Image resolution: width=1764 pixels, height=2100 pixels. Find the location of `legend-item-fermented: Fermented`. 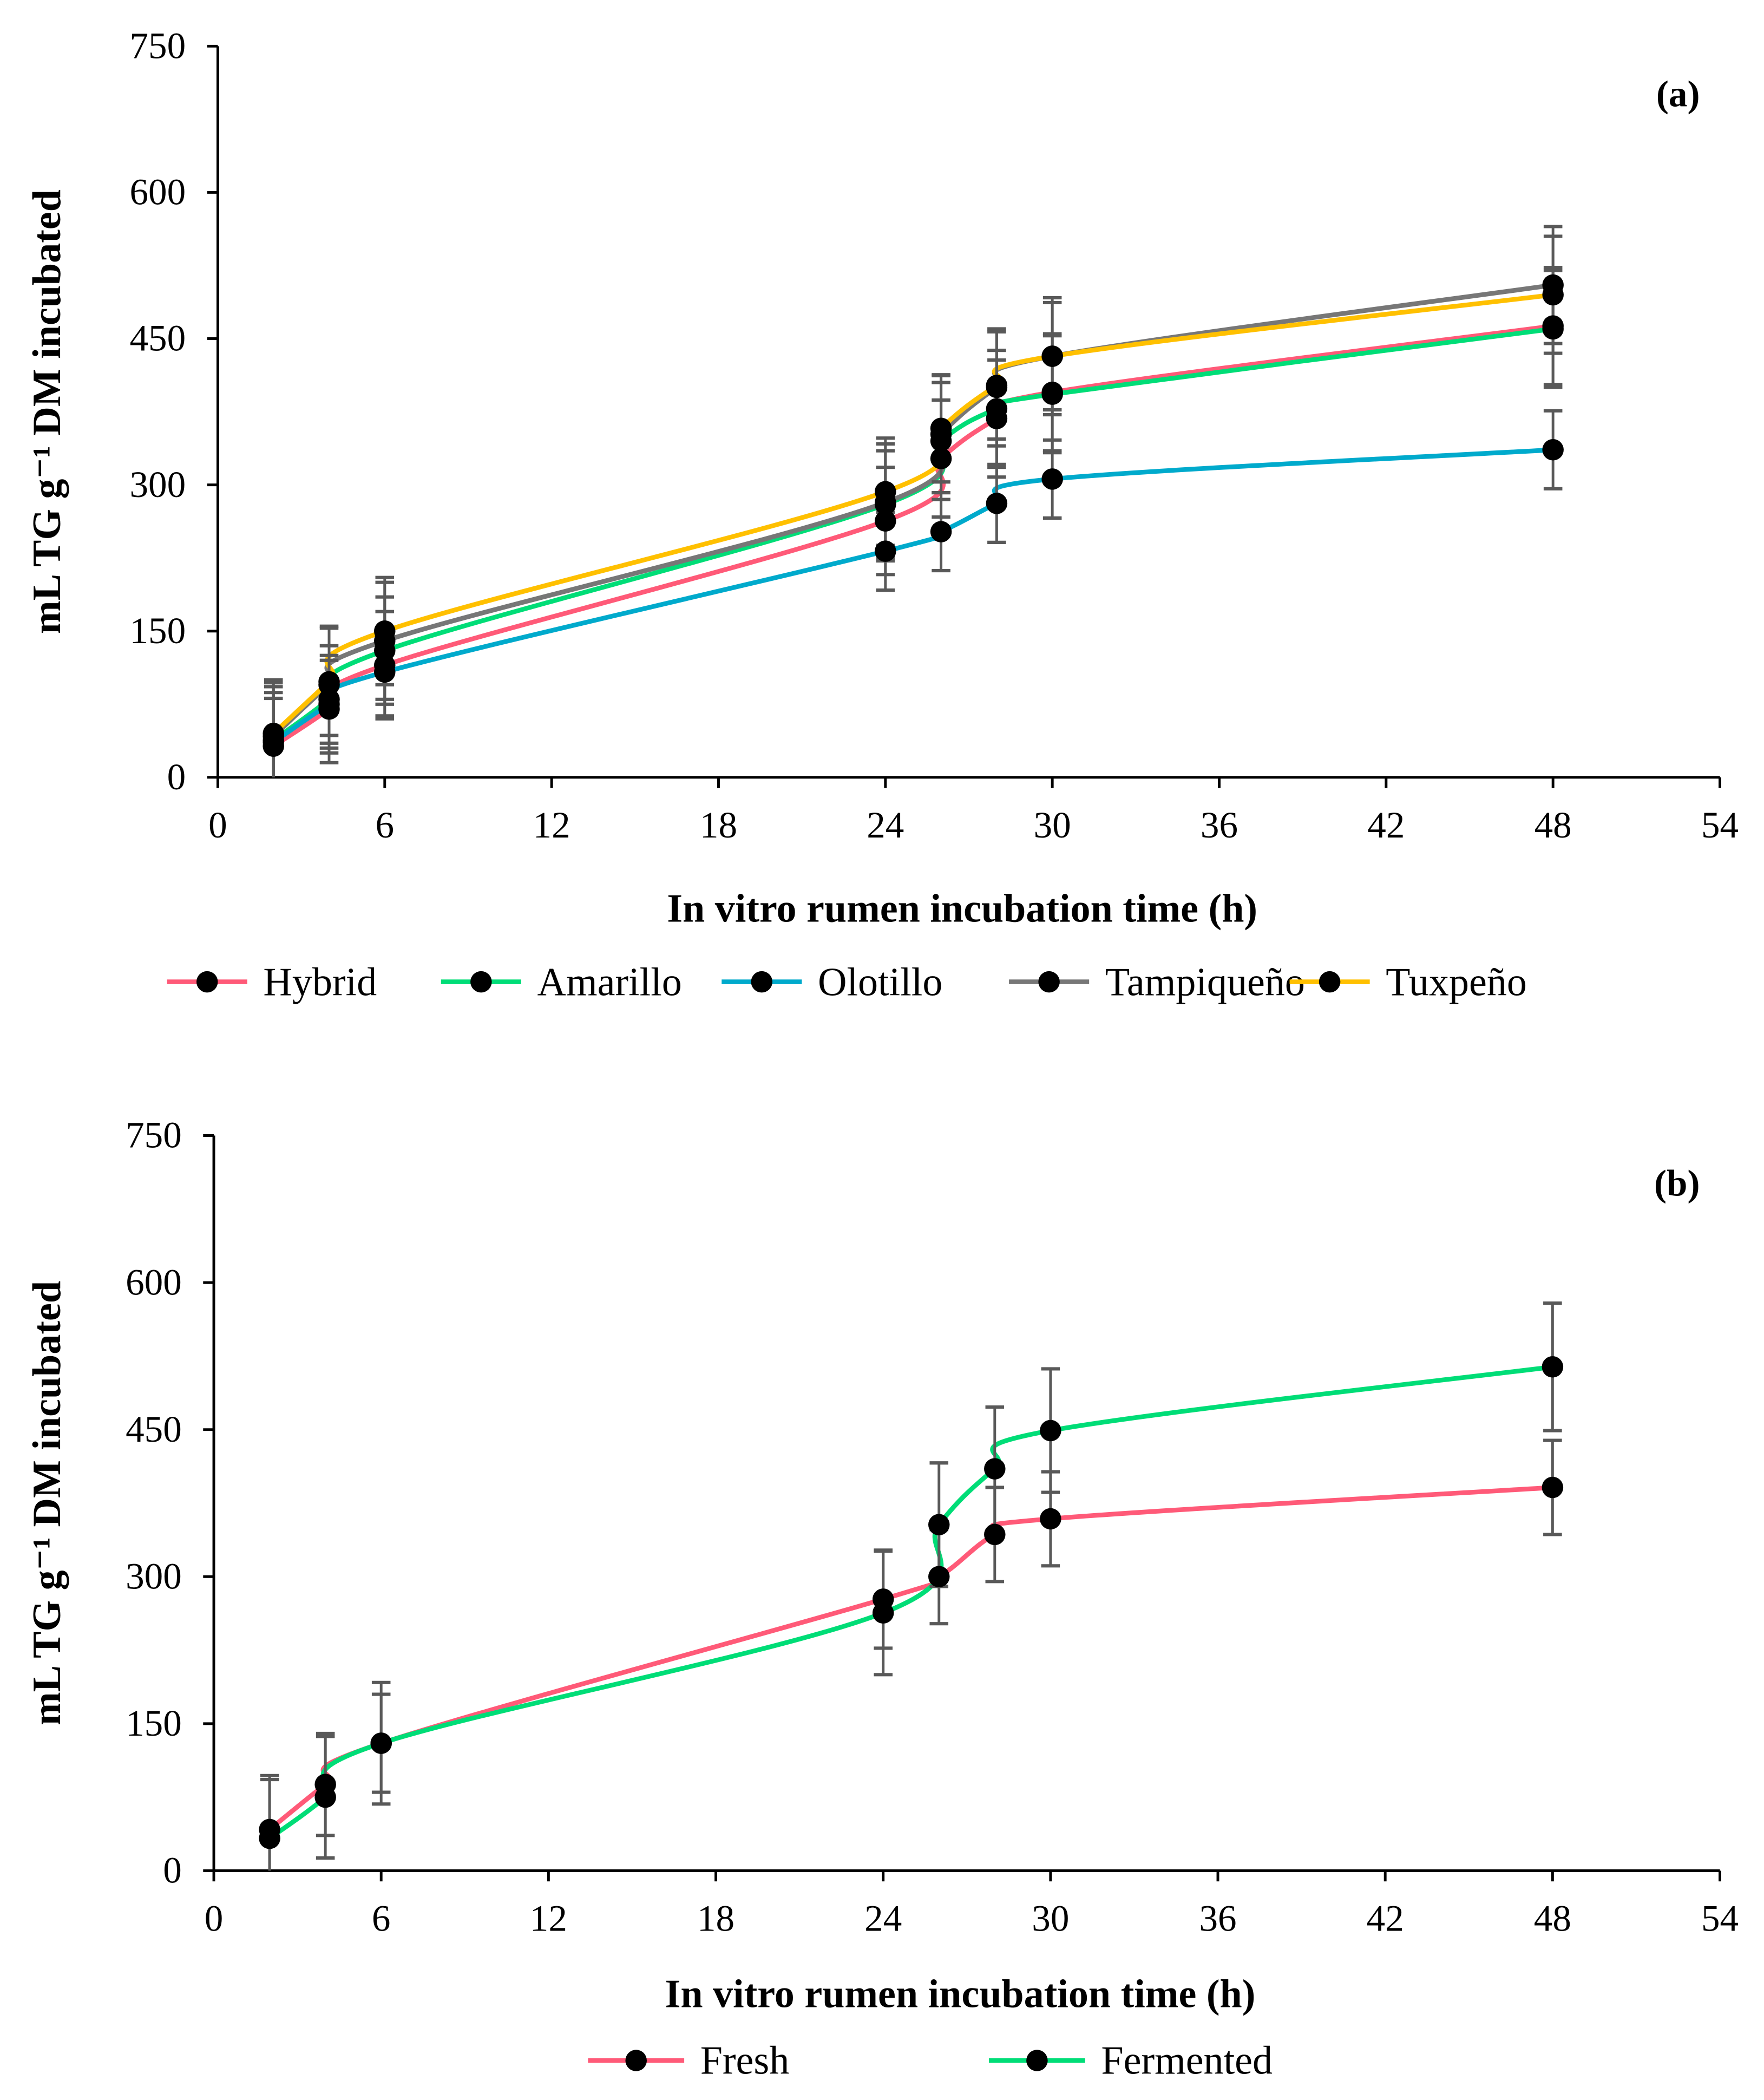

legend-item-fermented: Fermented is located at coordinates (1131, 2061).